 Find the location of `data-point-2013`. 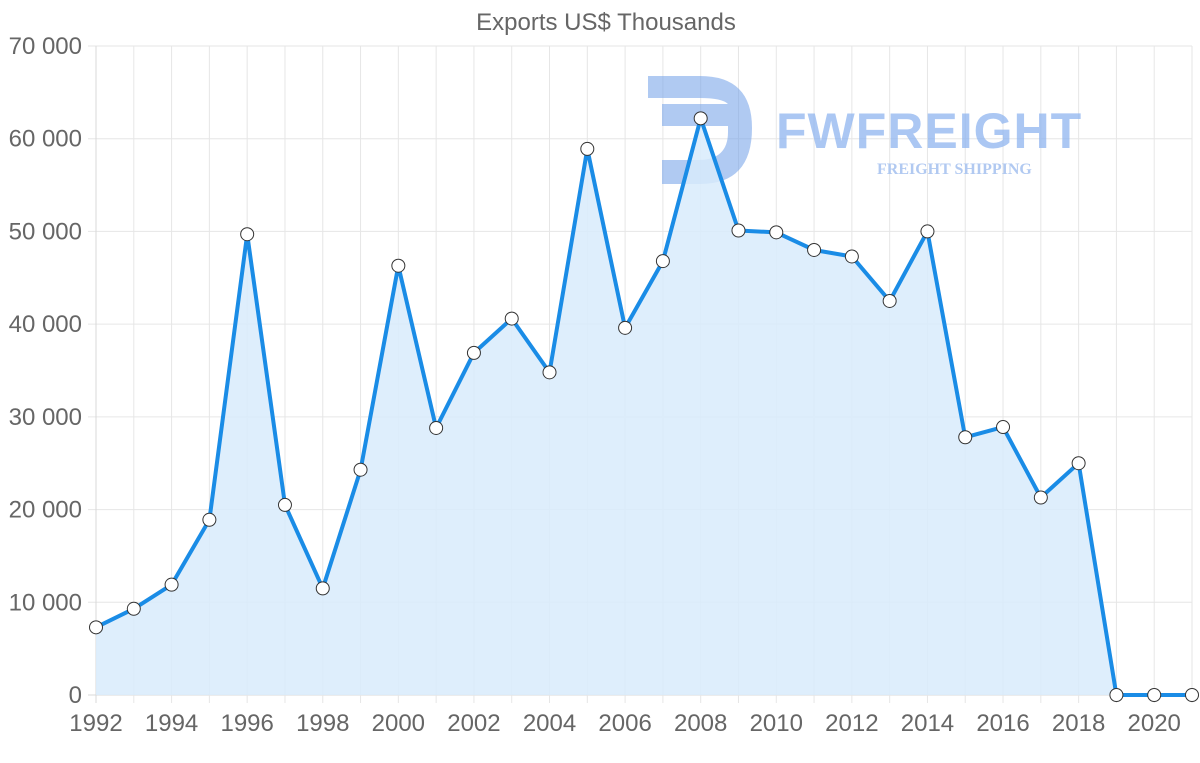

data-point-2013 is located at coordinates (889, 300).